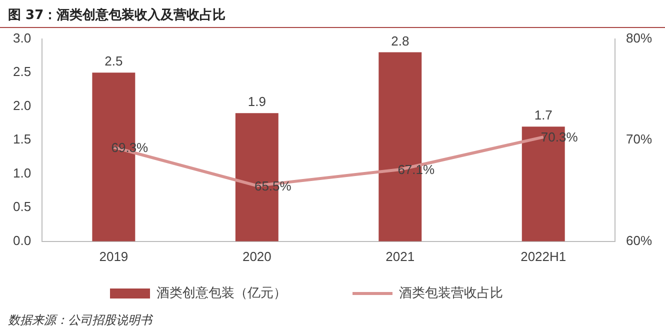  I want to click on y-tick-label: 2.0, so click(22, 105).